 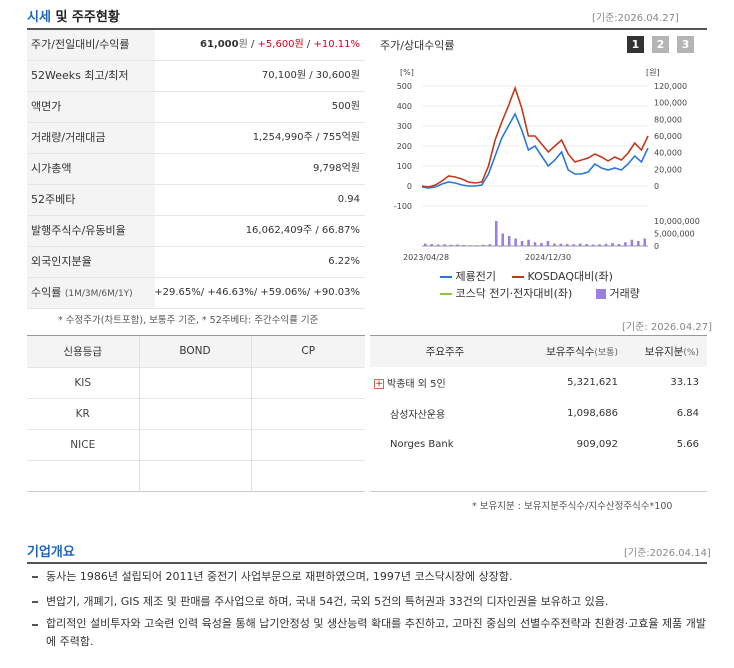 What do you see at coordinates (257, 292) in the screenshot?
I see `returns-values: +29.65%/ +46.63%/ +59.06%/ +90.03%` at bounding box center [257, 292].